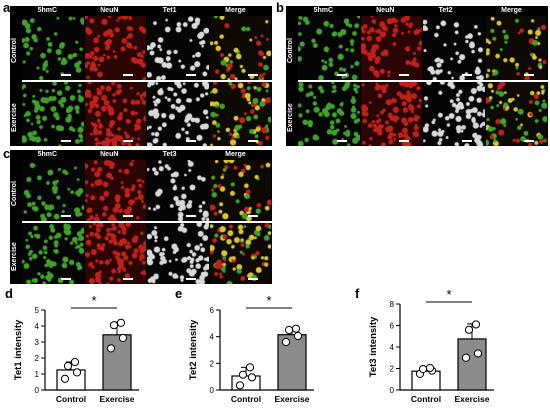 The width and height of the screenshot is (550, 419). What do you see at coordinates (244, 345) in the screenshot?
I see `bar-chart-e: e Tet2 intensity 0 2 4 6 Control Exercise *` at bounding box center [244, 345].